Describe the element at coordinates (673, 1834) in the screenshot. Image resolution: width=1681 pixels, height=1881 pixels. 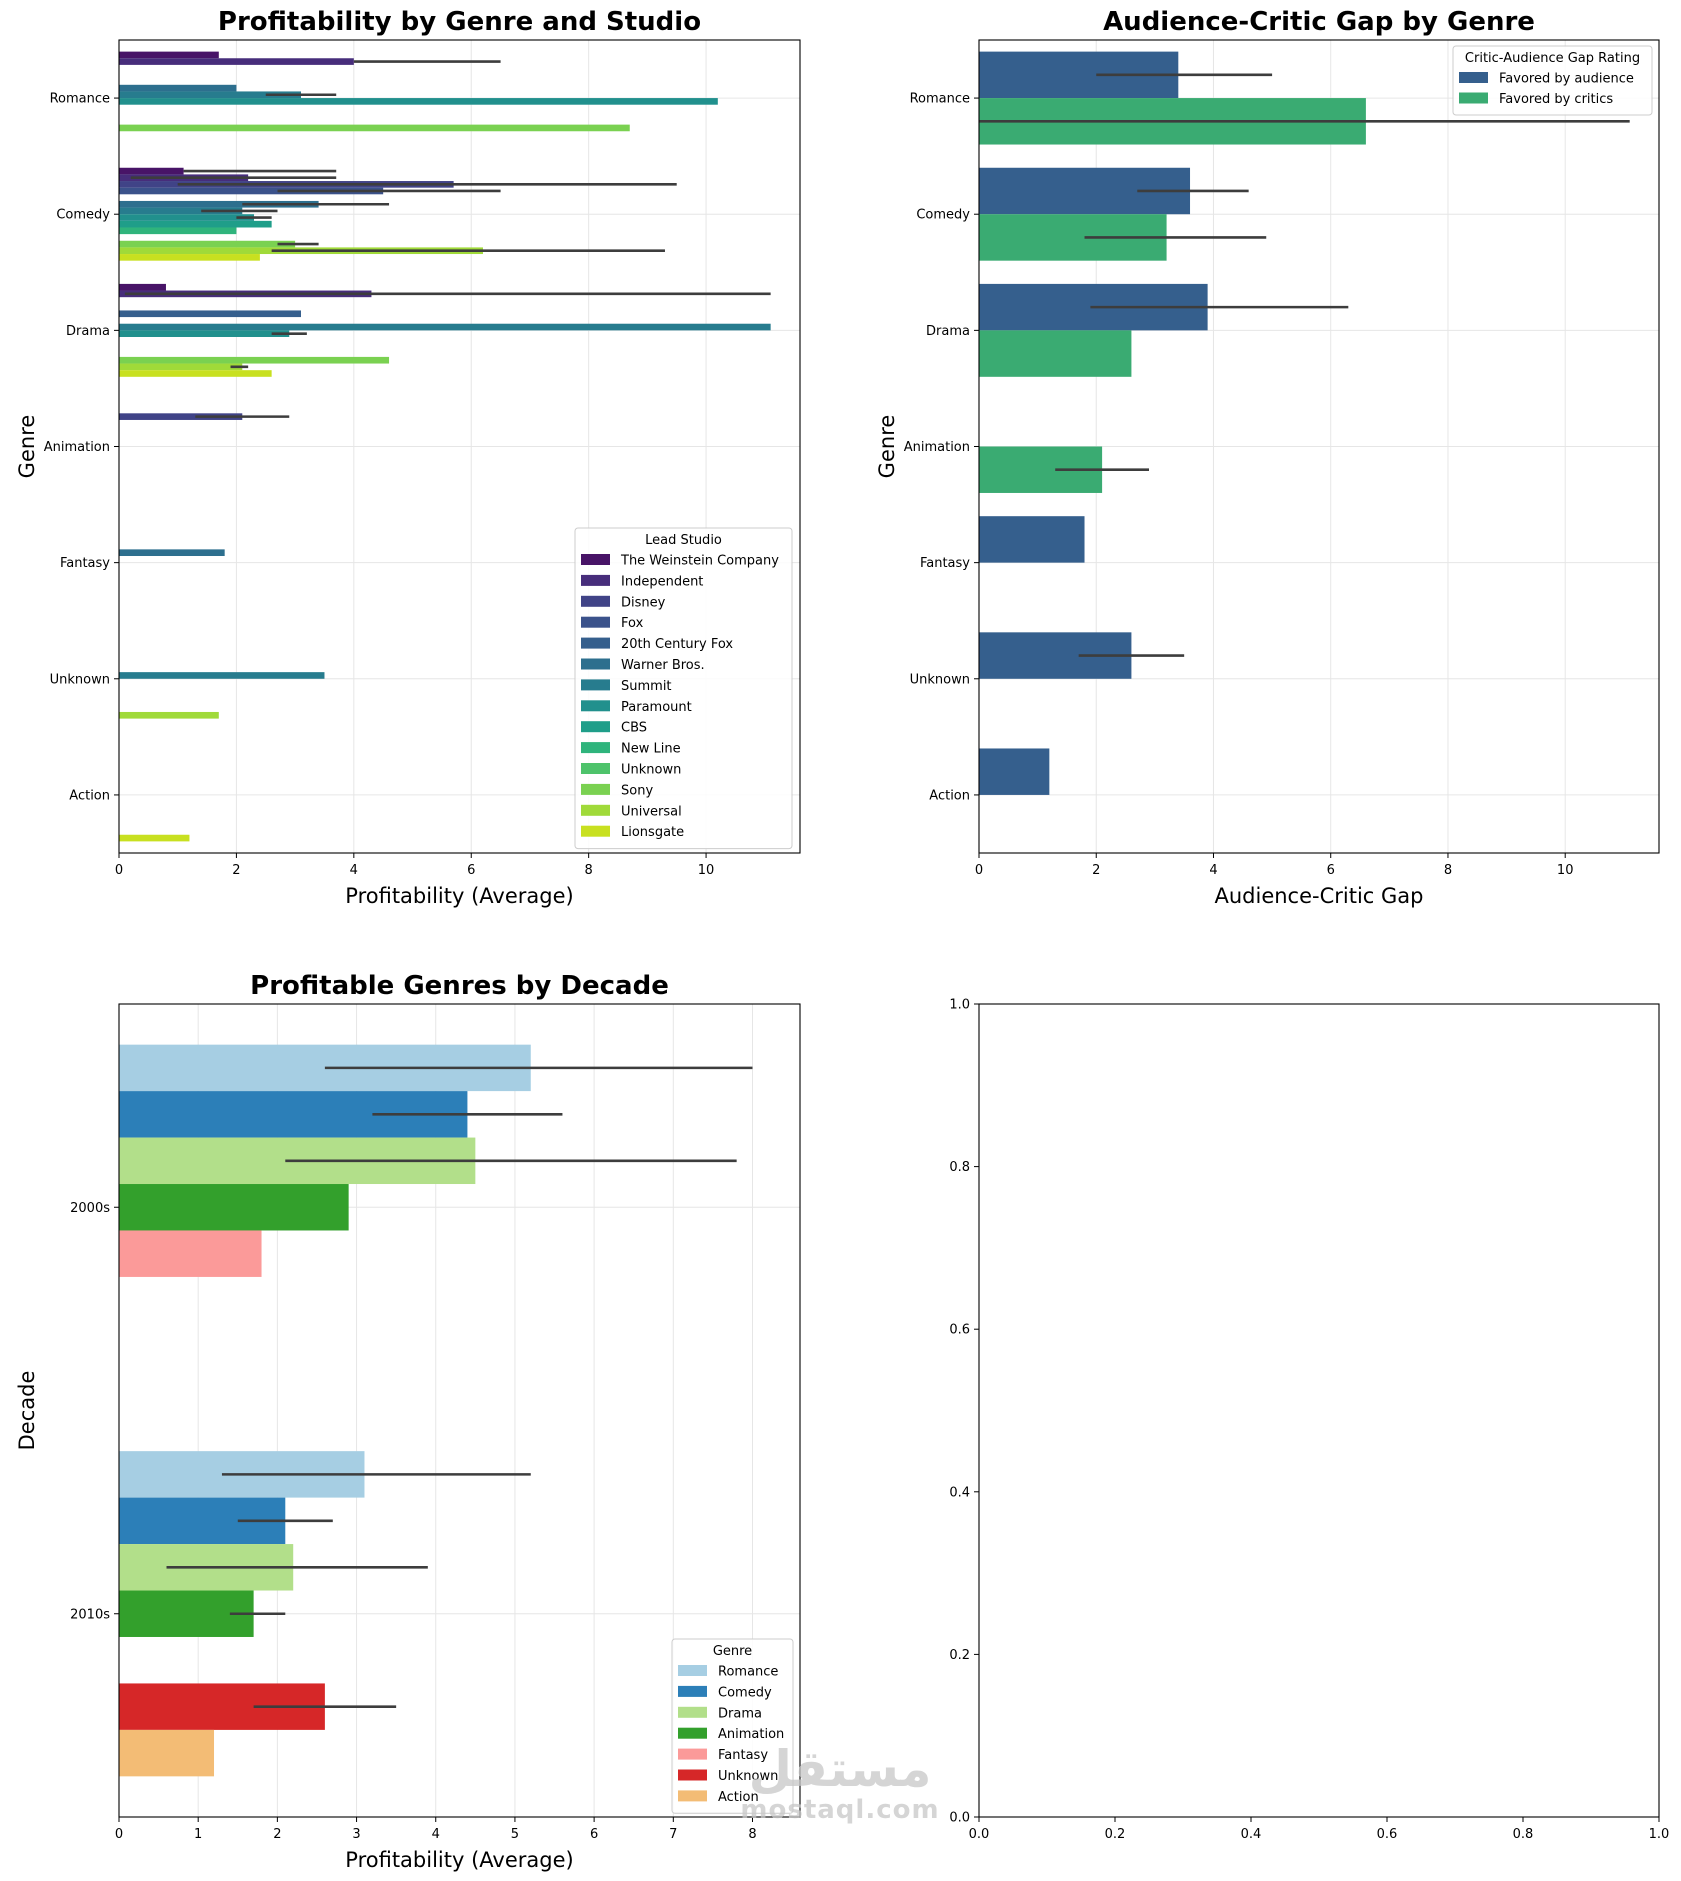
I see `x-tick-label: 7` at that location.